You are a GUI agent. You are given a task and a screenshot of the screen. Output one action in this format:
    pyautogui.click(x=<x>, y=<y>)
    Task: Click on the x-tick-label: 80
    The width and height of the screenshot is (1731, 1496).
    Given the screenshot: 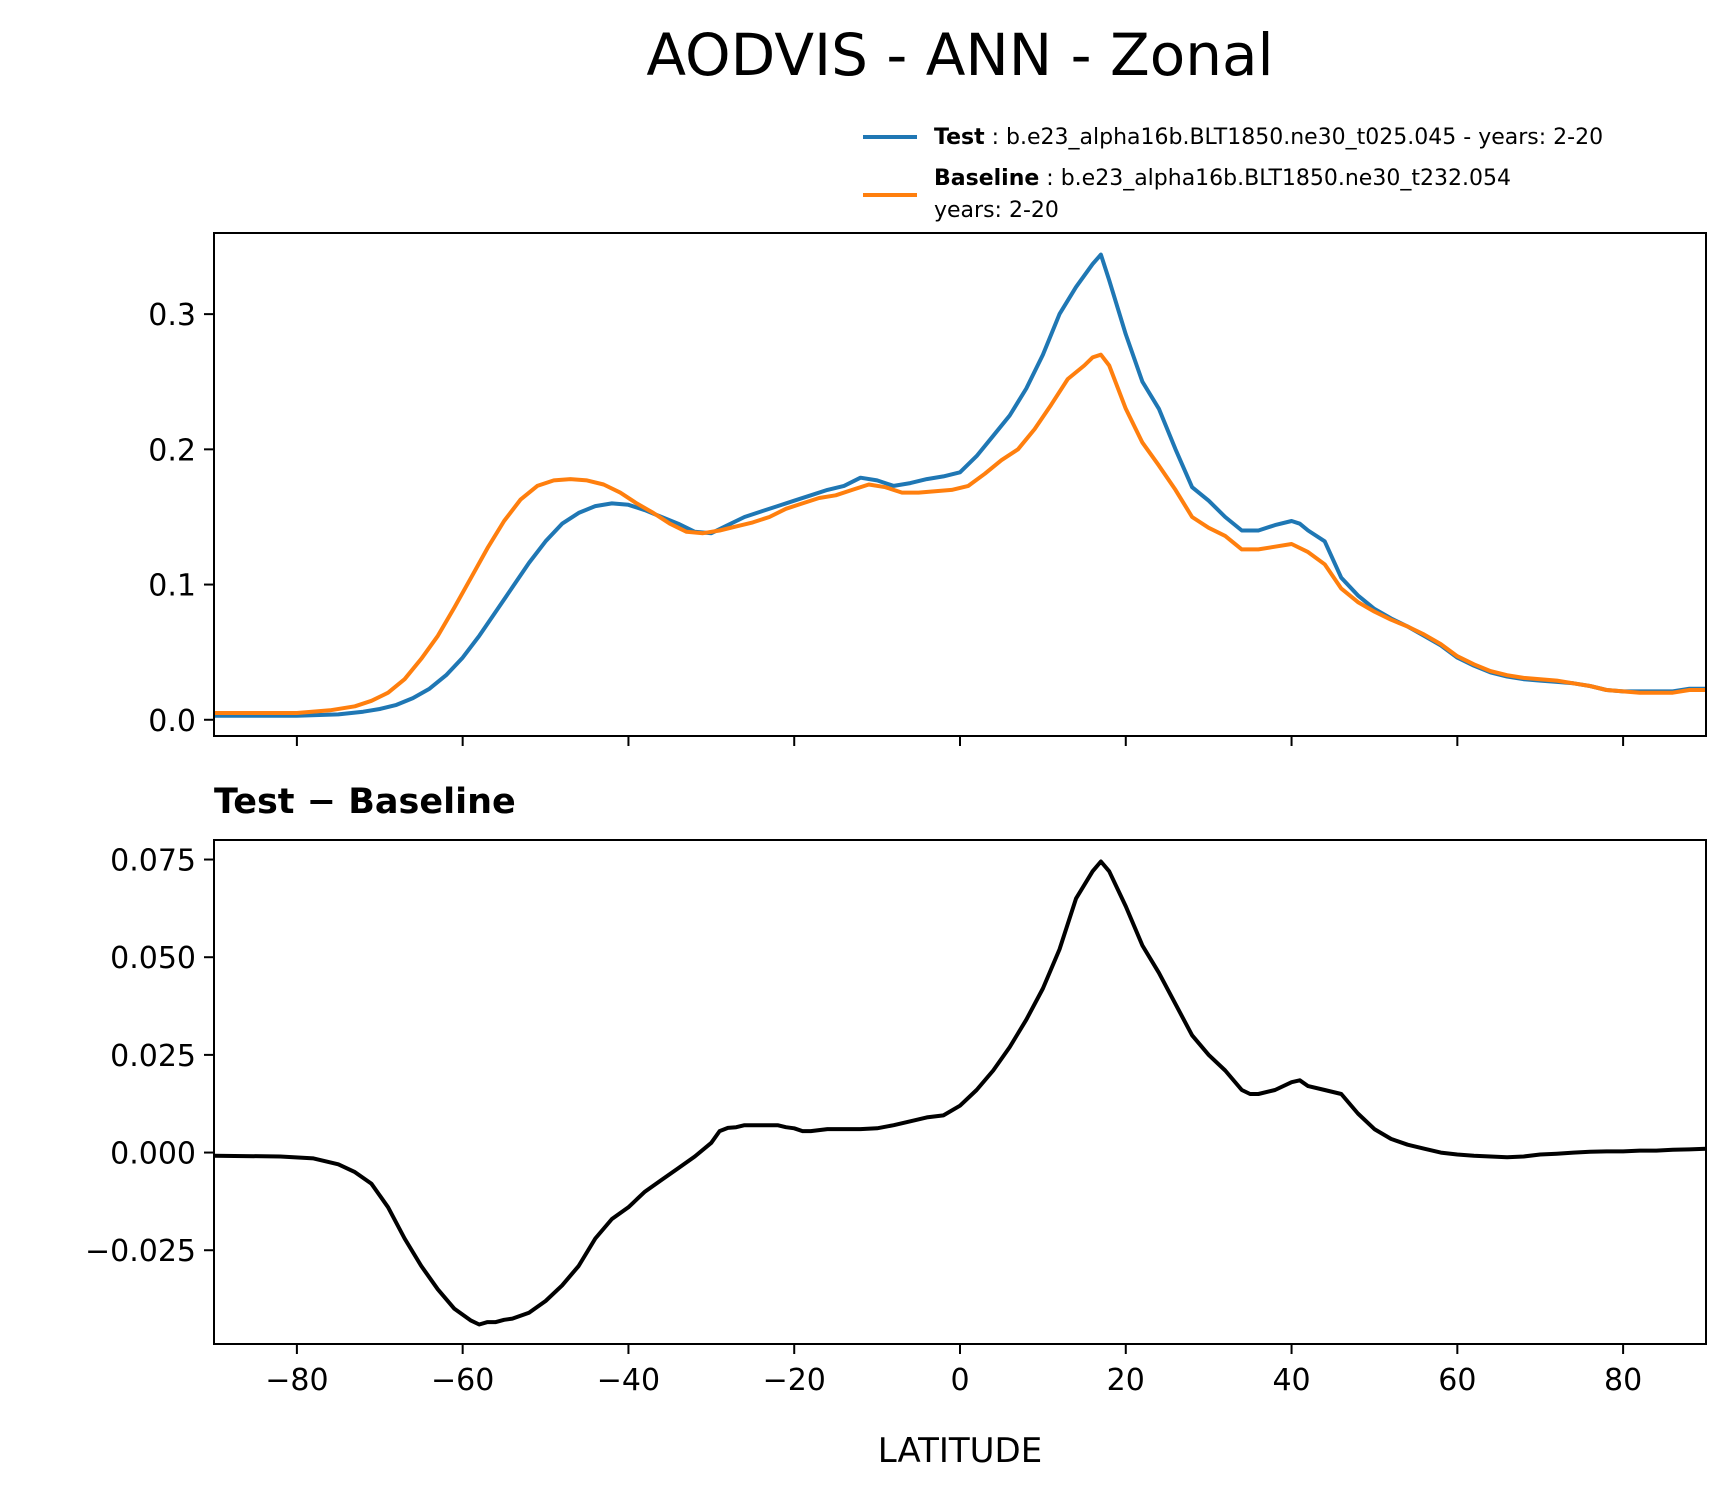 What is the action you would take?
    pyautogui.click(x=1623, y=1380)
    